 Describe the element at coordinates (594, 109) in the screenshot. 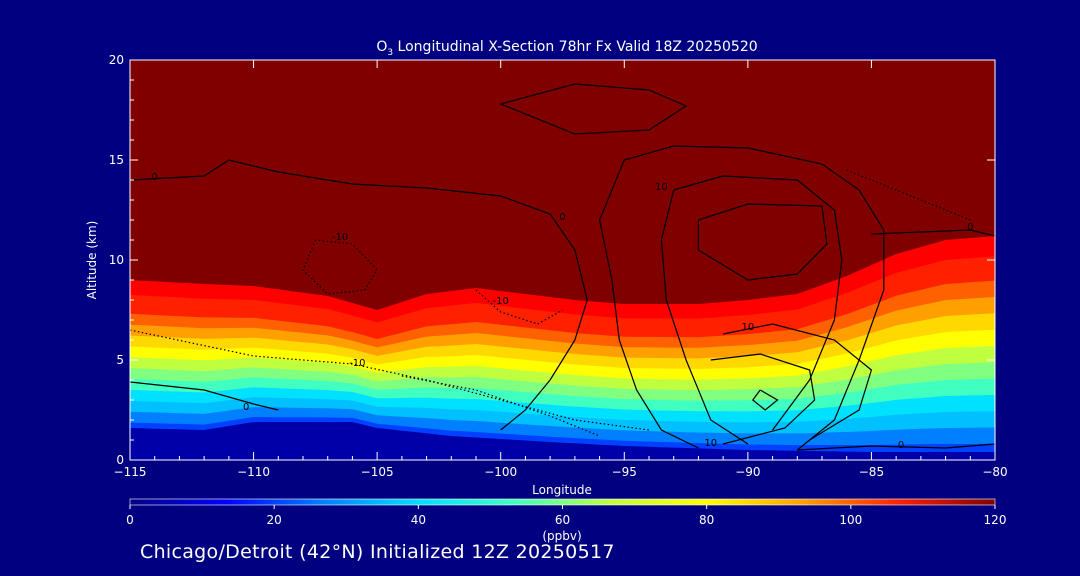

I see `contour-closed-upper` at that location.